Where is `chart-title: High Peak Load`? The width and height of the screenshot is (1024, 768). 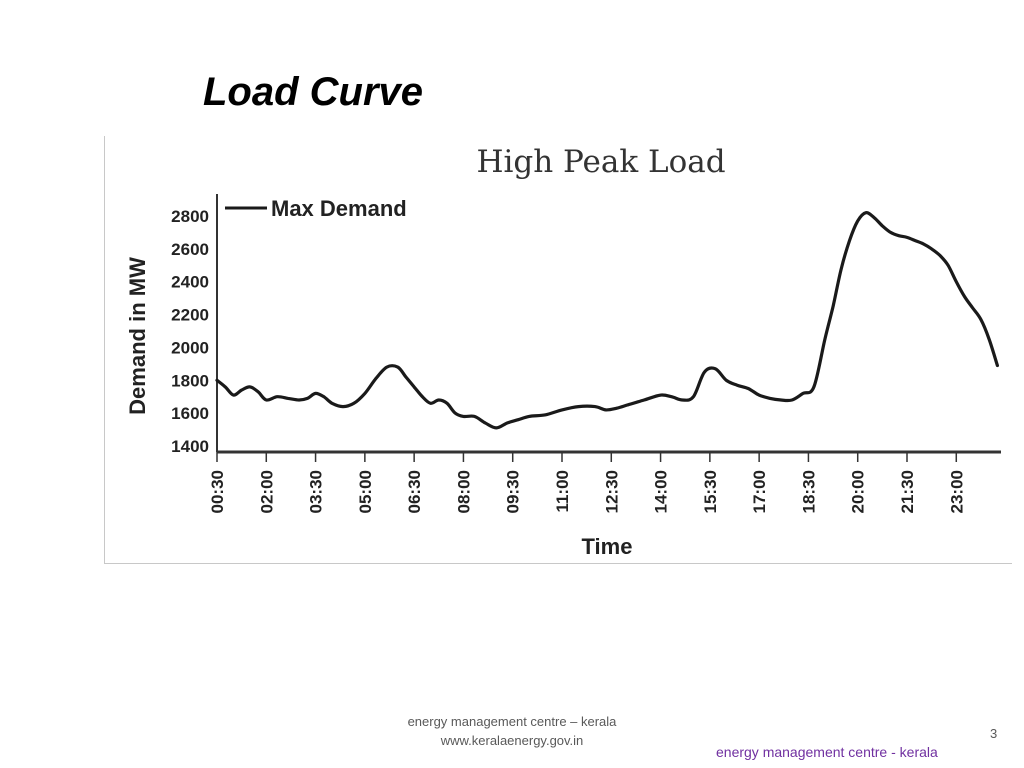
chart-title: High Peak Load is located at coordinates (600, 162).